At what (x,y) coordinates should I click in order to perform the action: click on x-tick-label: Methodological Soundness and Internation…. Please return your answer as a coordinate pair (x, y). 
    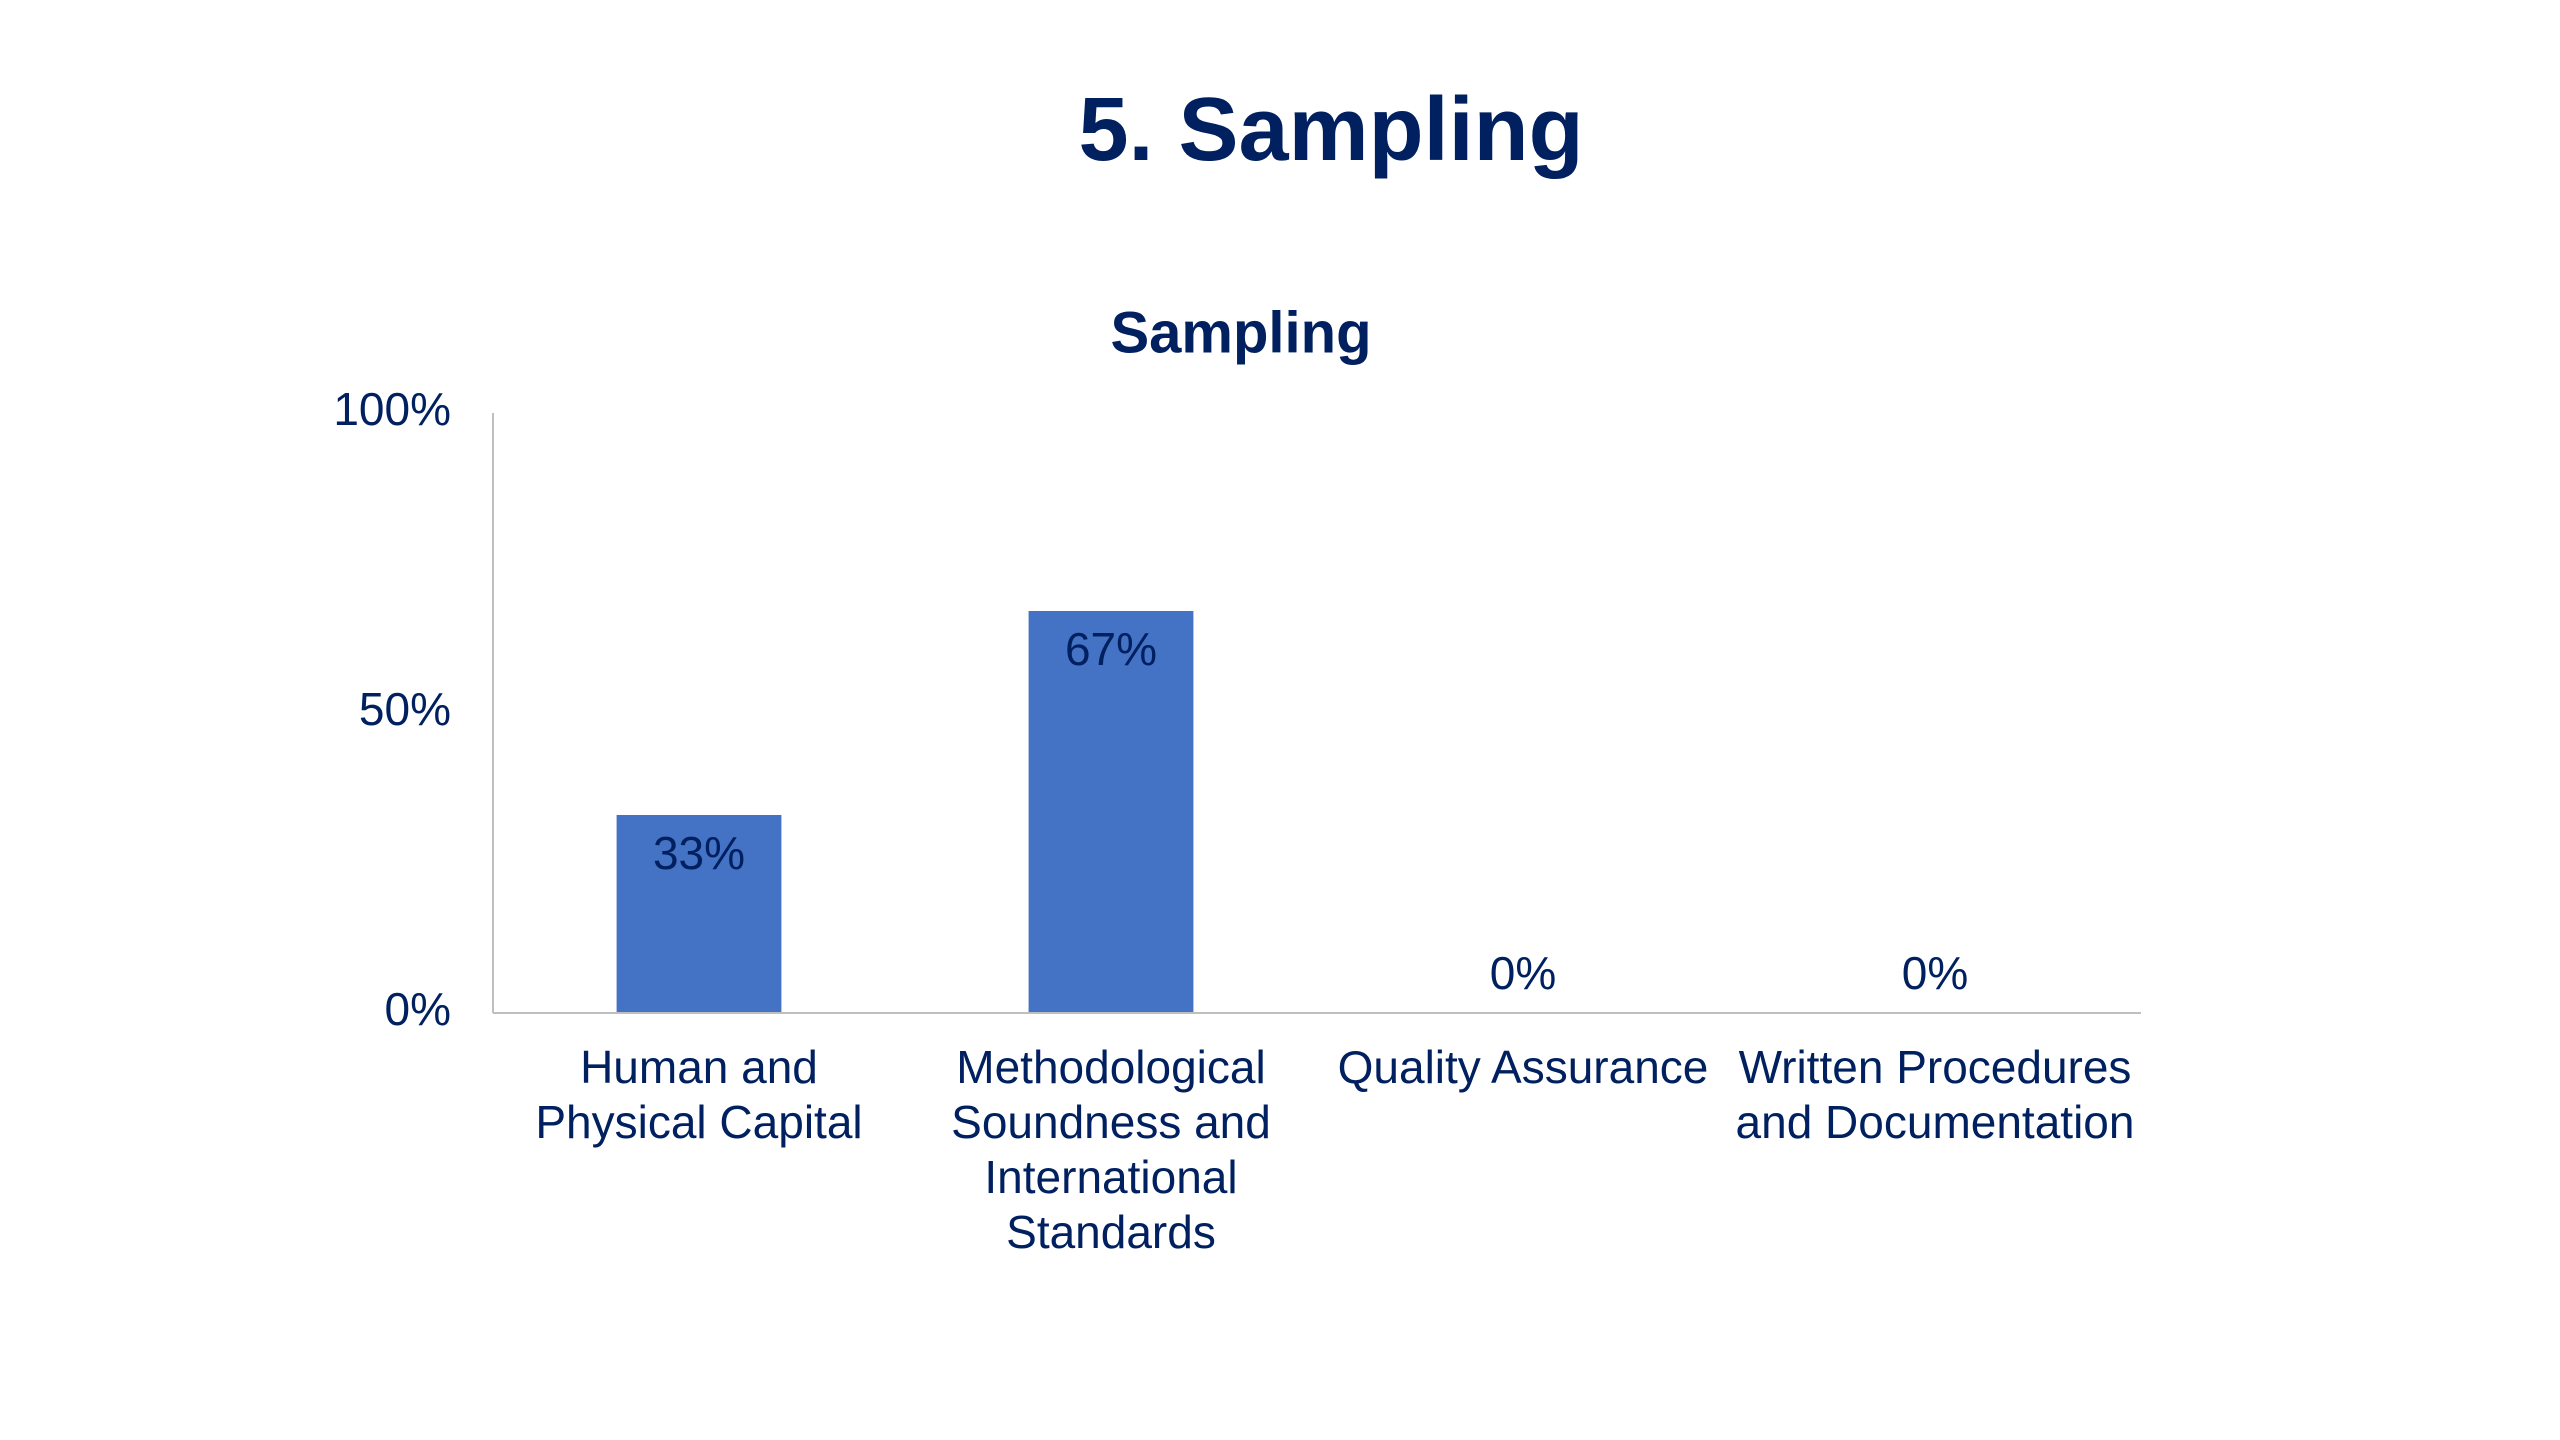
    Looking at the image, I should click on (1111, 1149).